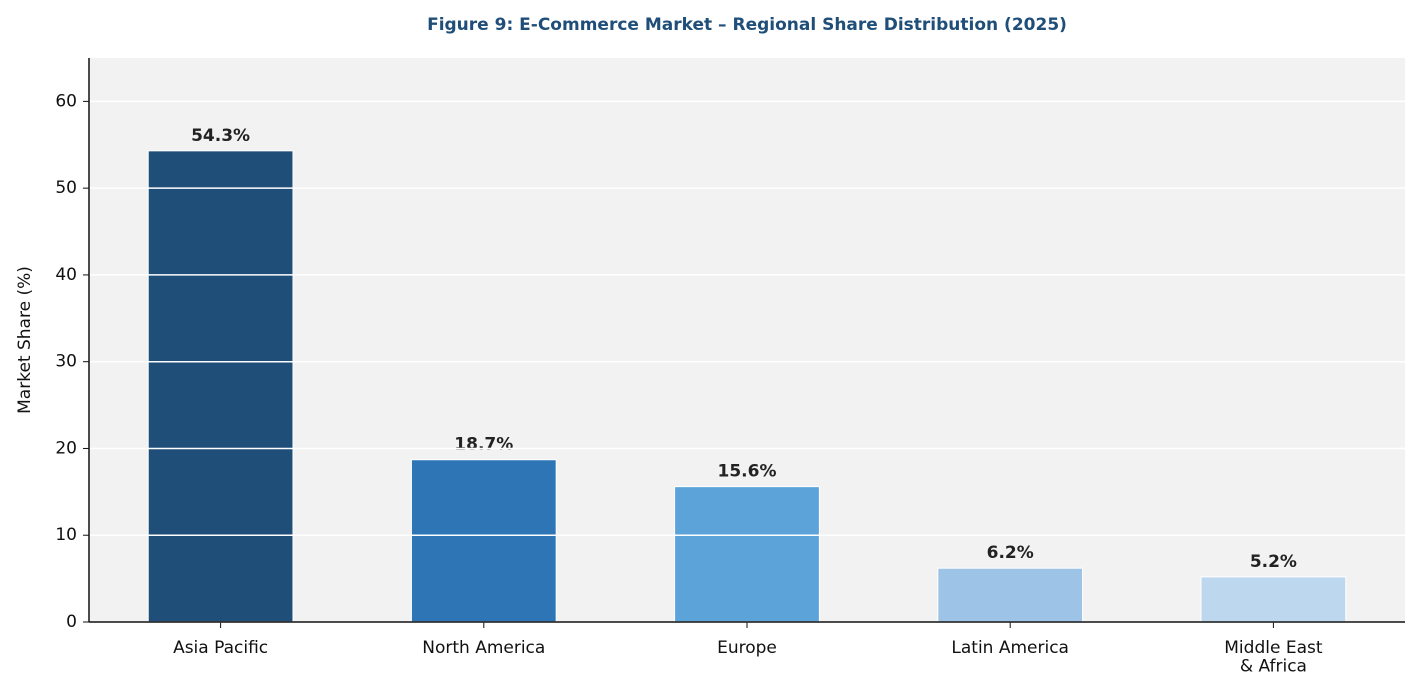 This screenshot has width=1421, height=697. I want to click on x-tick-label: North America, so click(483, 648).